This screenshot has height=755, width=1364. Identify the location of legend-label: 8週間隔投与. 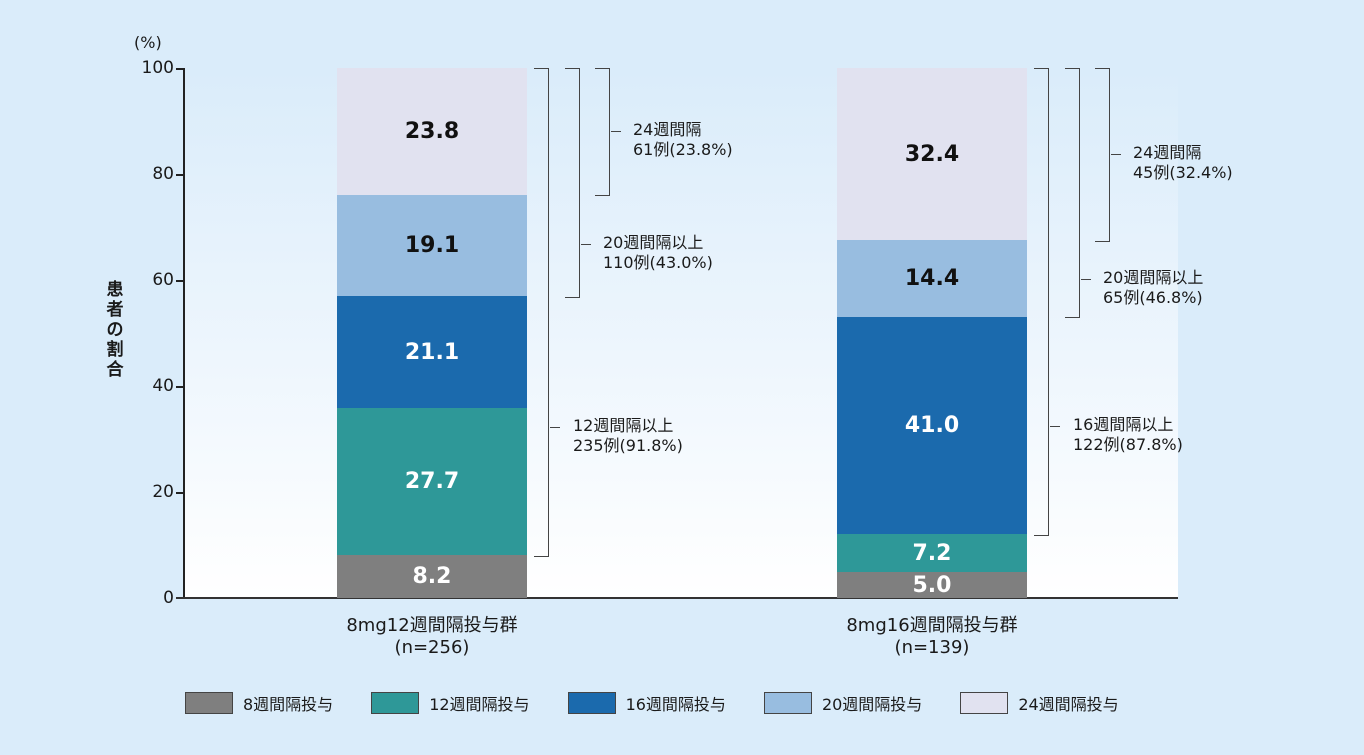
(288, 704).